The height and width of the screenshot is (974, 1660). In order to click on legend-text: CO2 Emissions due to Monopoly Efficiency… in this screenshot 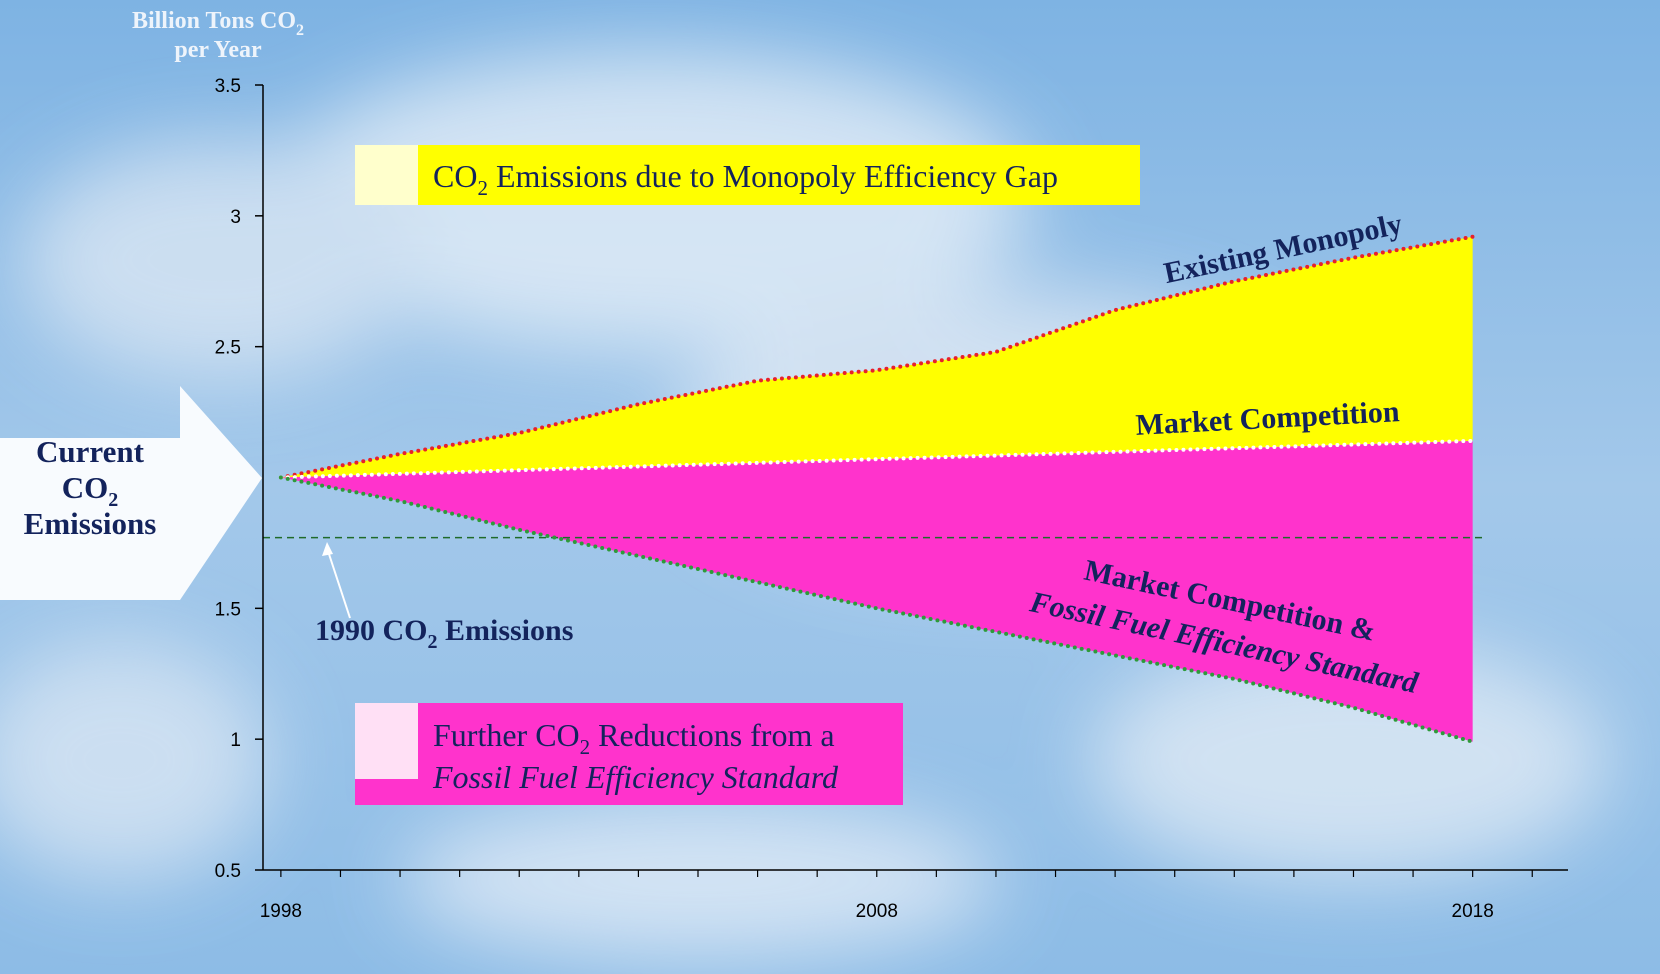, I will do `click(745, 179)`.